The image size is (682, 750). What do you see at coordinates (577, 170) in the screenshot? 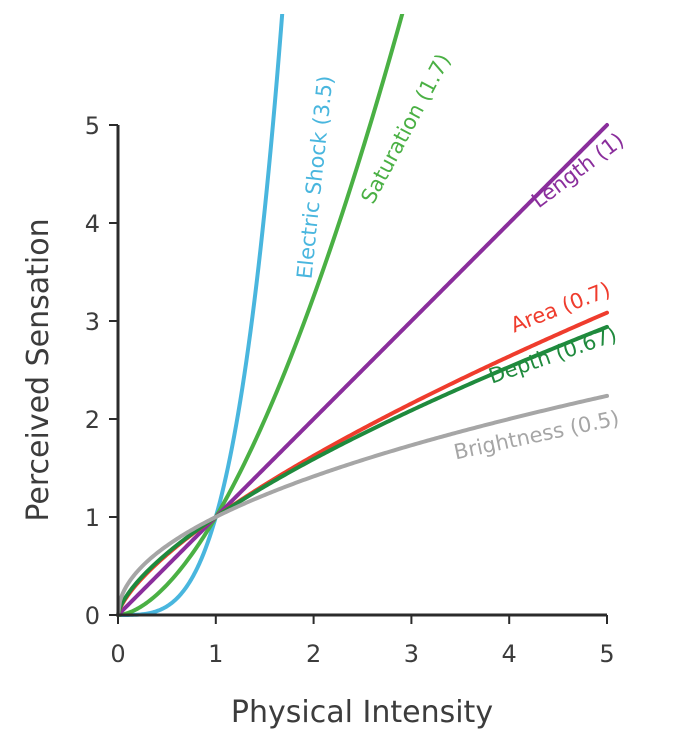
I see `series-label-2: Length (1)` at bounding box center [577, 170].